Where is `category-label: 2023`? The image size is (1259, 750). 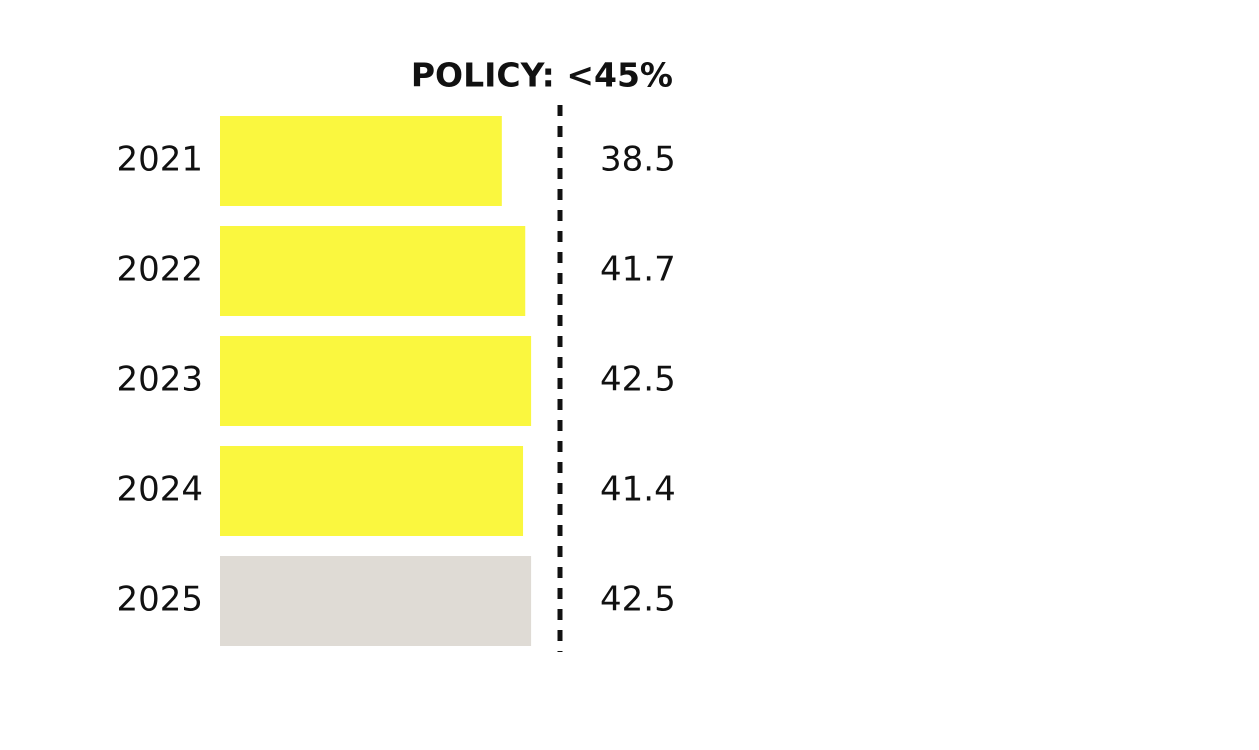
category-label: 2023 is located at coordinates (159, 380).